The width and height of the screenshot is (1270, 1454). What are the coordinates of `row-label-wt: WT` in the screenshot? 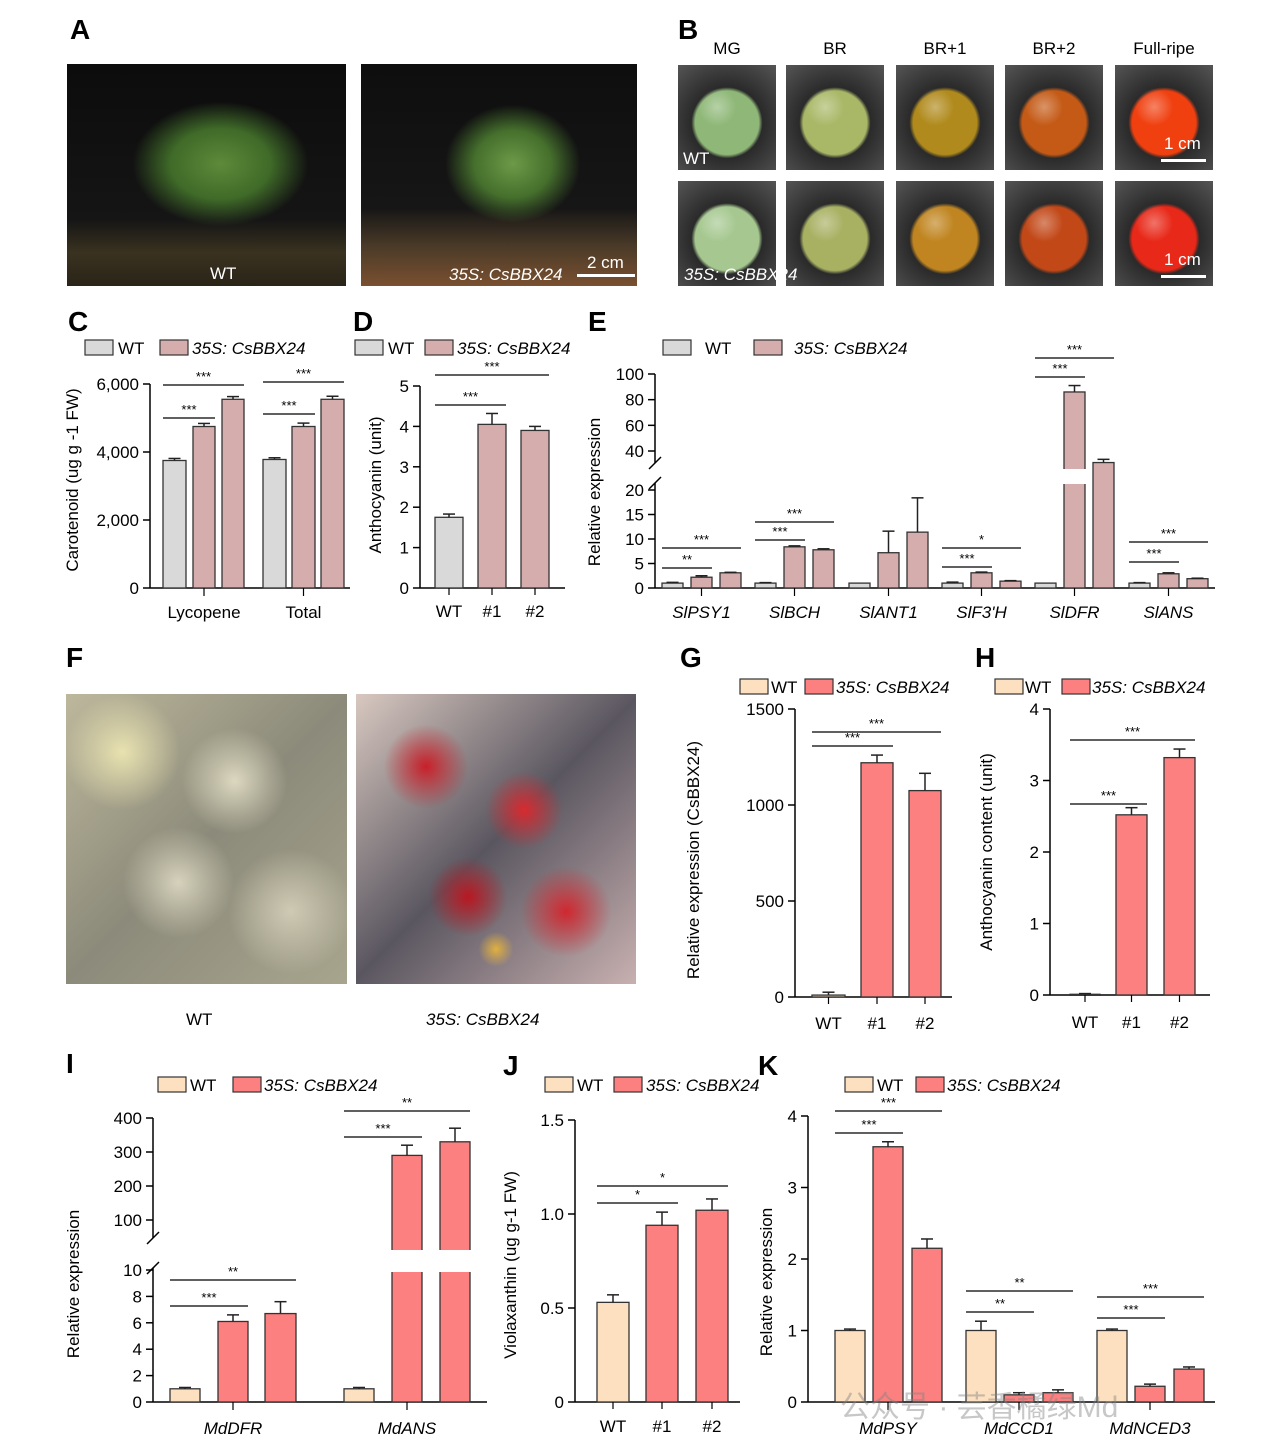 It's located at (696, 158).